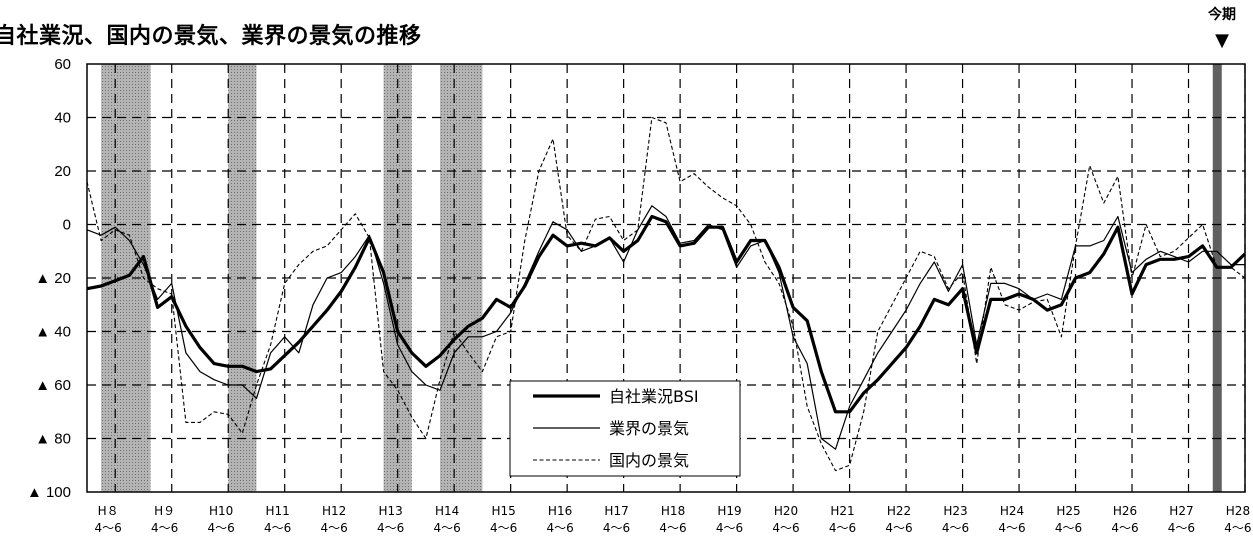 This screenshot has width=1253, height=537. I want to click on x-tick-label: H11, so click(277, 511).